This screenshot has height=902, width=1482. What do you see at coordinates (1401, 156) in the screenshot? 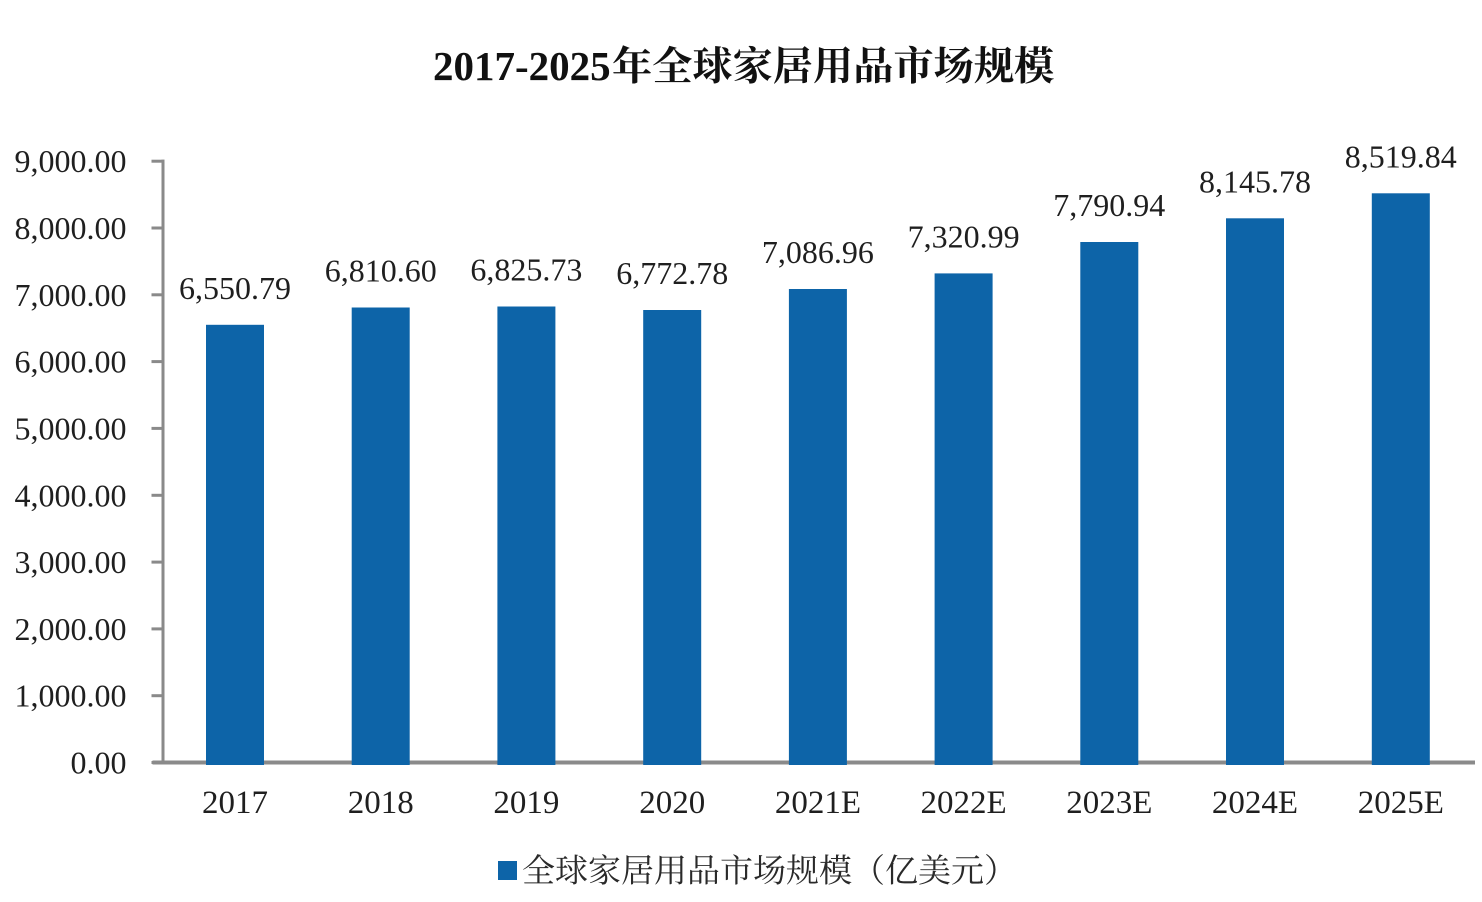
I see `svg-text: 8,519.84` at bounding box center [1401, 156].